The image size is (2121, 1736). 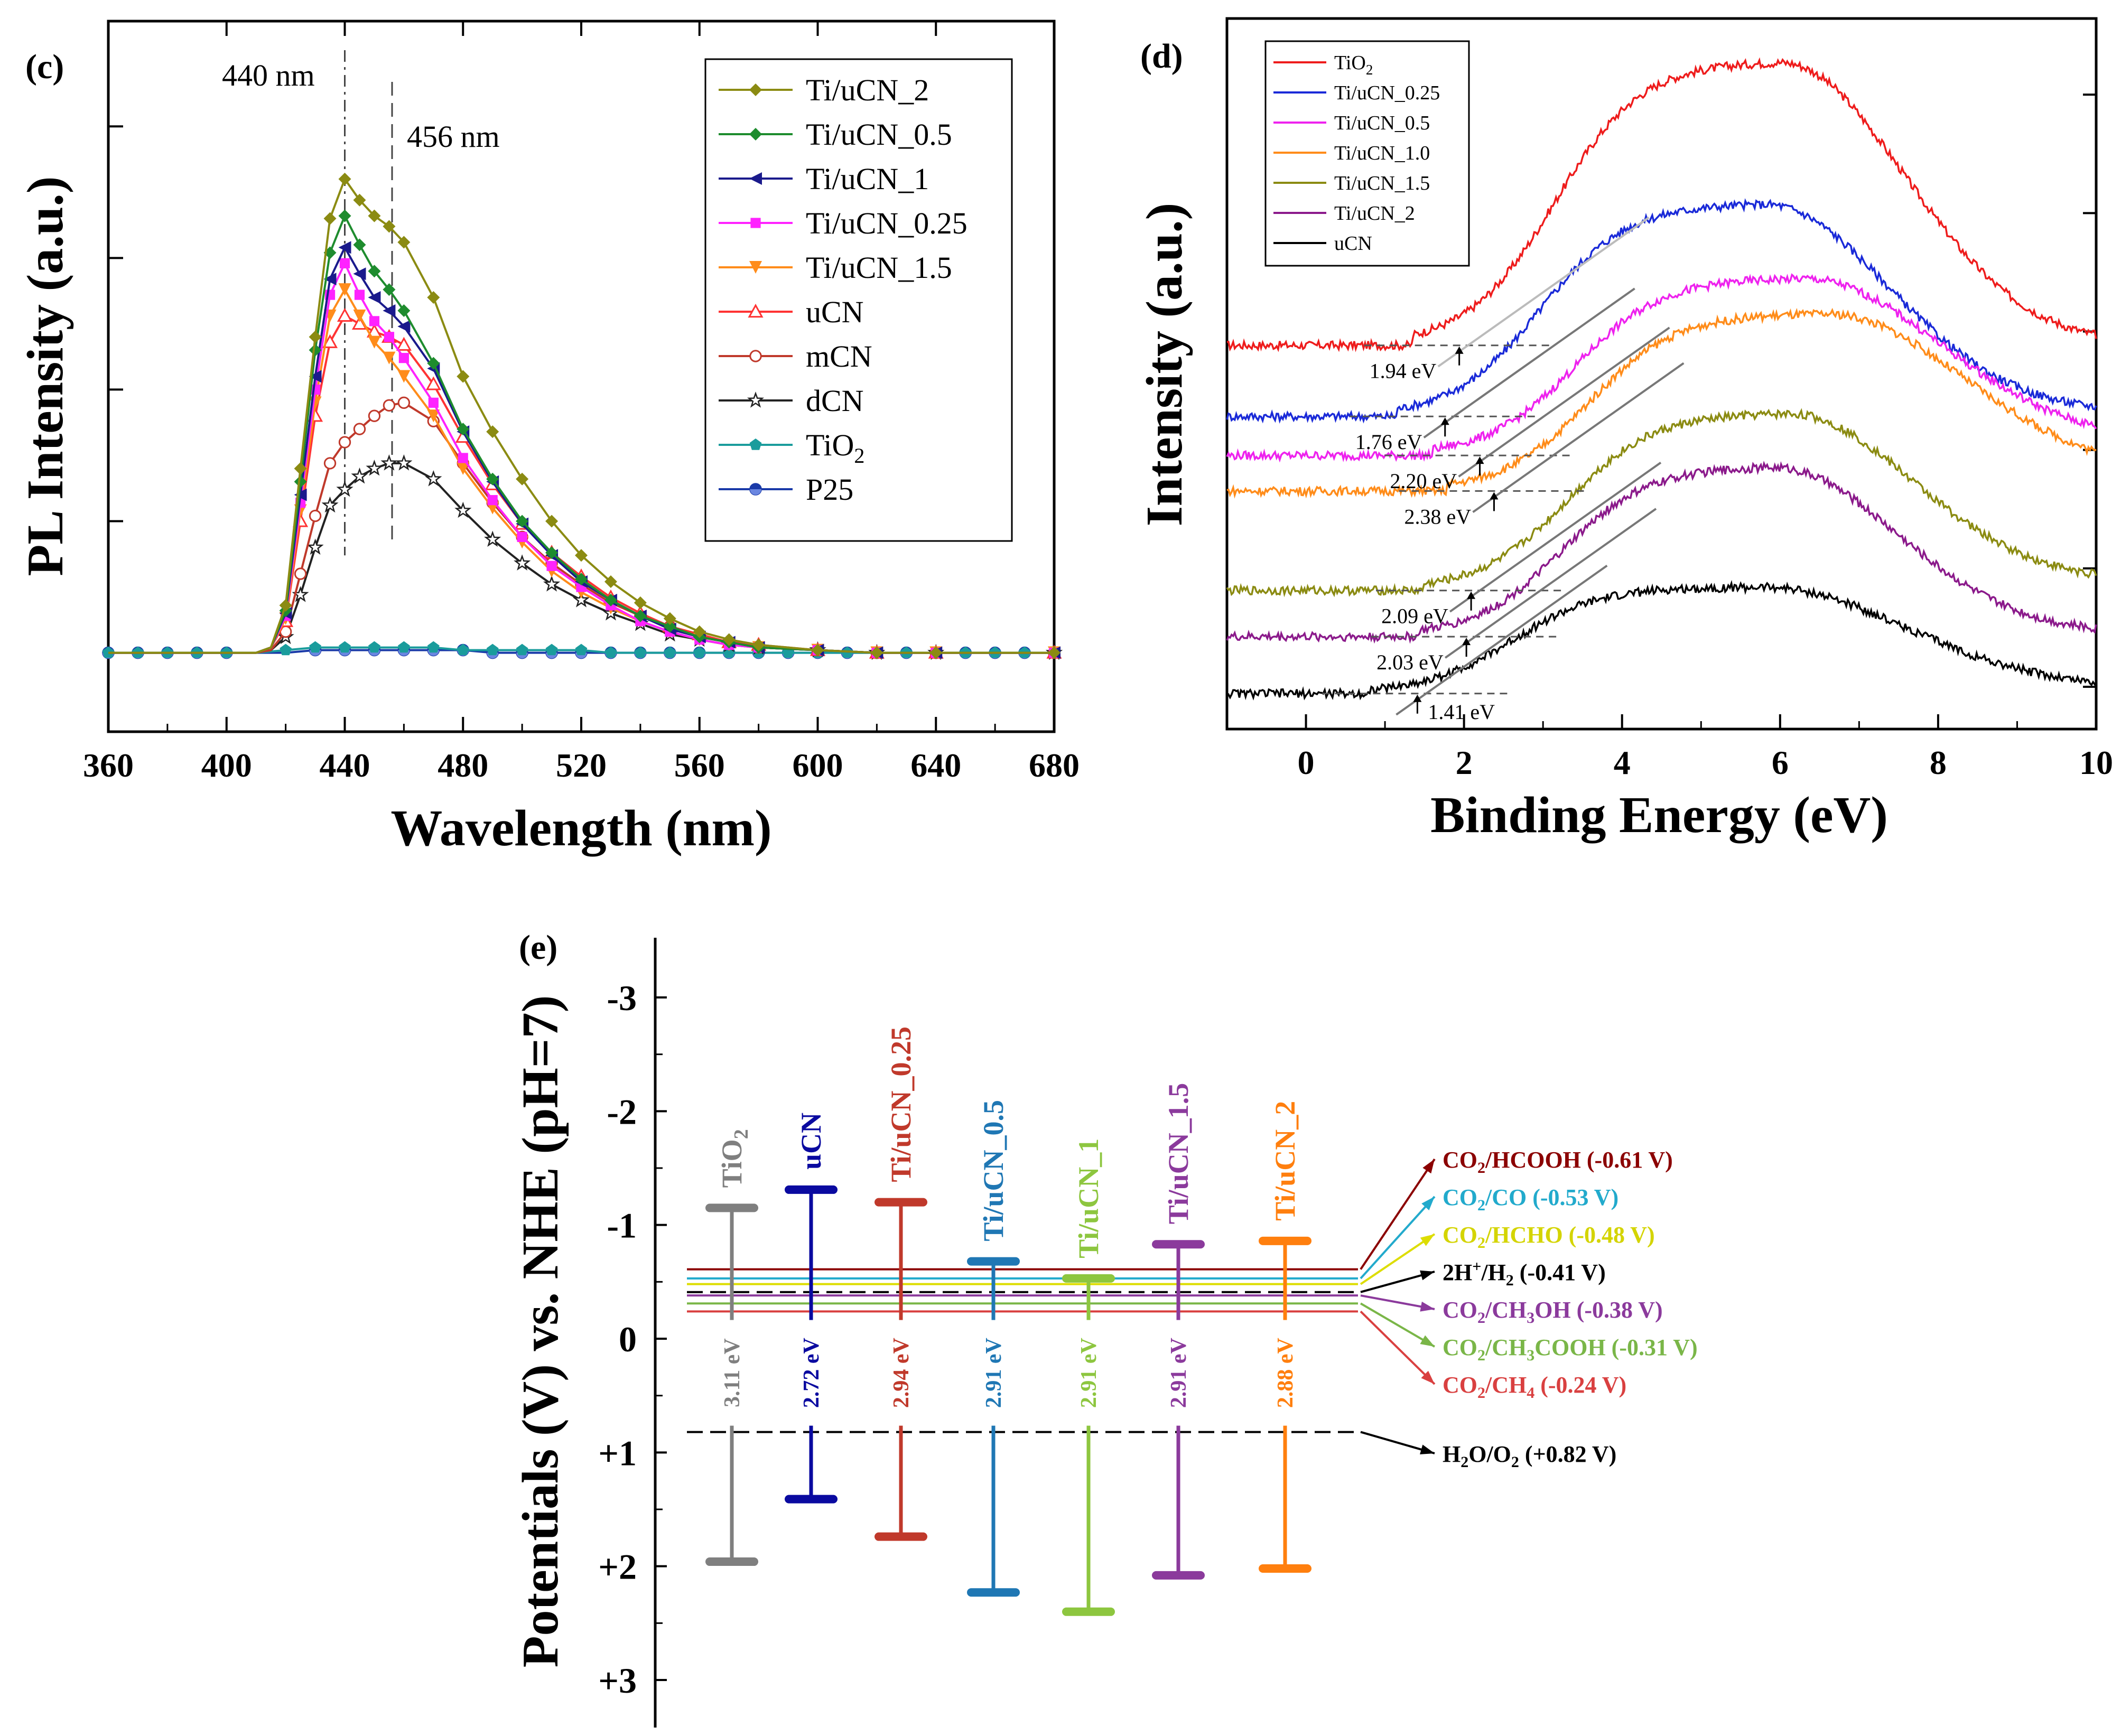 What do you see at coordinates (868, 90) in the screenshot?
I see `legend-label-ti-ucn-2: Ti/uCN_2` at bounding box center [868, 90].